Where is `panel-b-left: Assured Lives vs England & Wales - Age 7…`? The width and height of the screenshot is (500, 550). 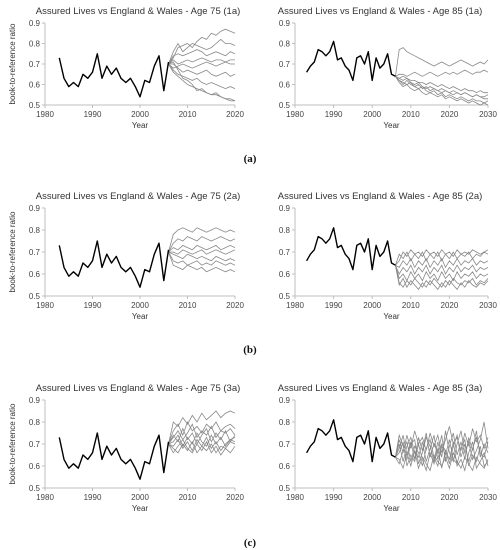 panel-b-left: Assured Lives vs England & Wales - Age 7… is located at coordinates (126, 256).